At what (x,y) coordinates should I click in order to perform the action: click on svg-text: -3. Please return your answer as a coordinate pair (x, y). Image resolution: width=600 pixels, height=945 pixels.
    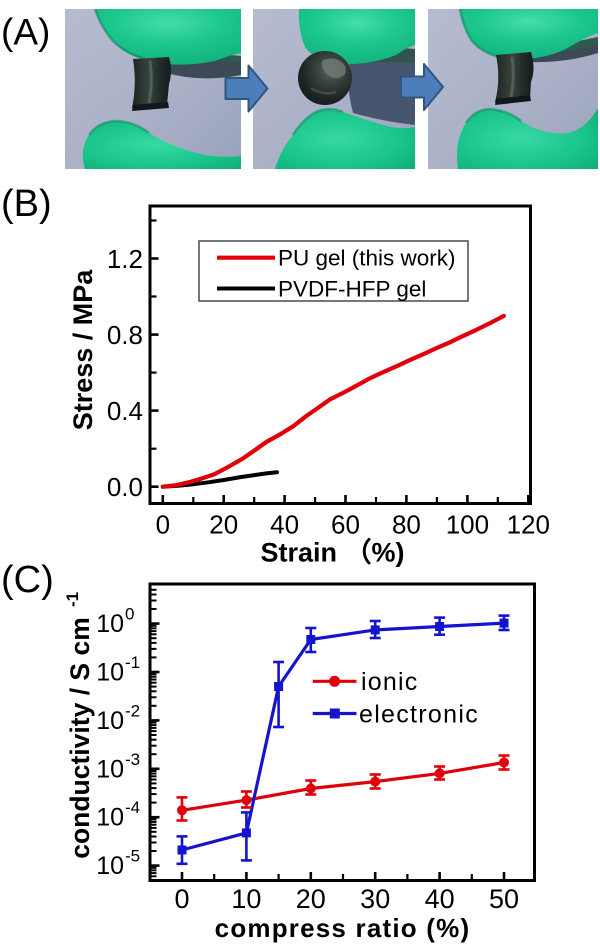
    Looking at the image, I should click on (132, 759).